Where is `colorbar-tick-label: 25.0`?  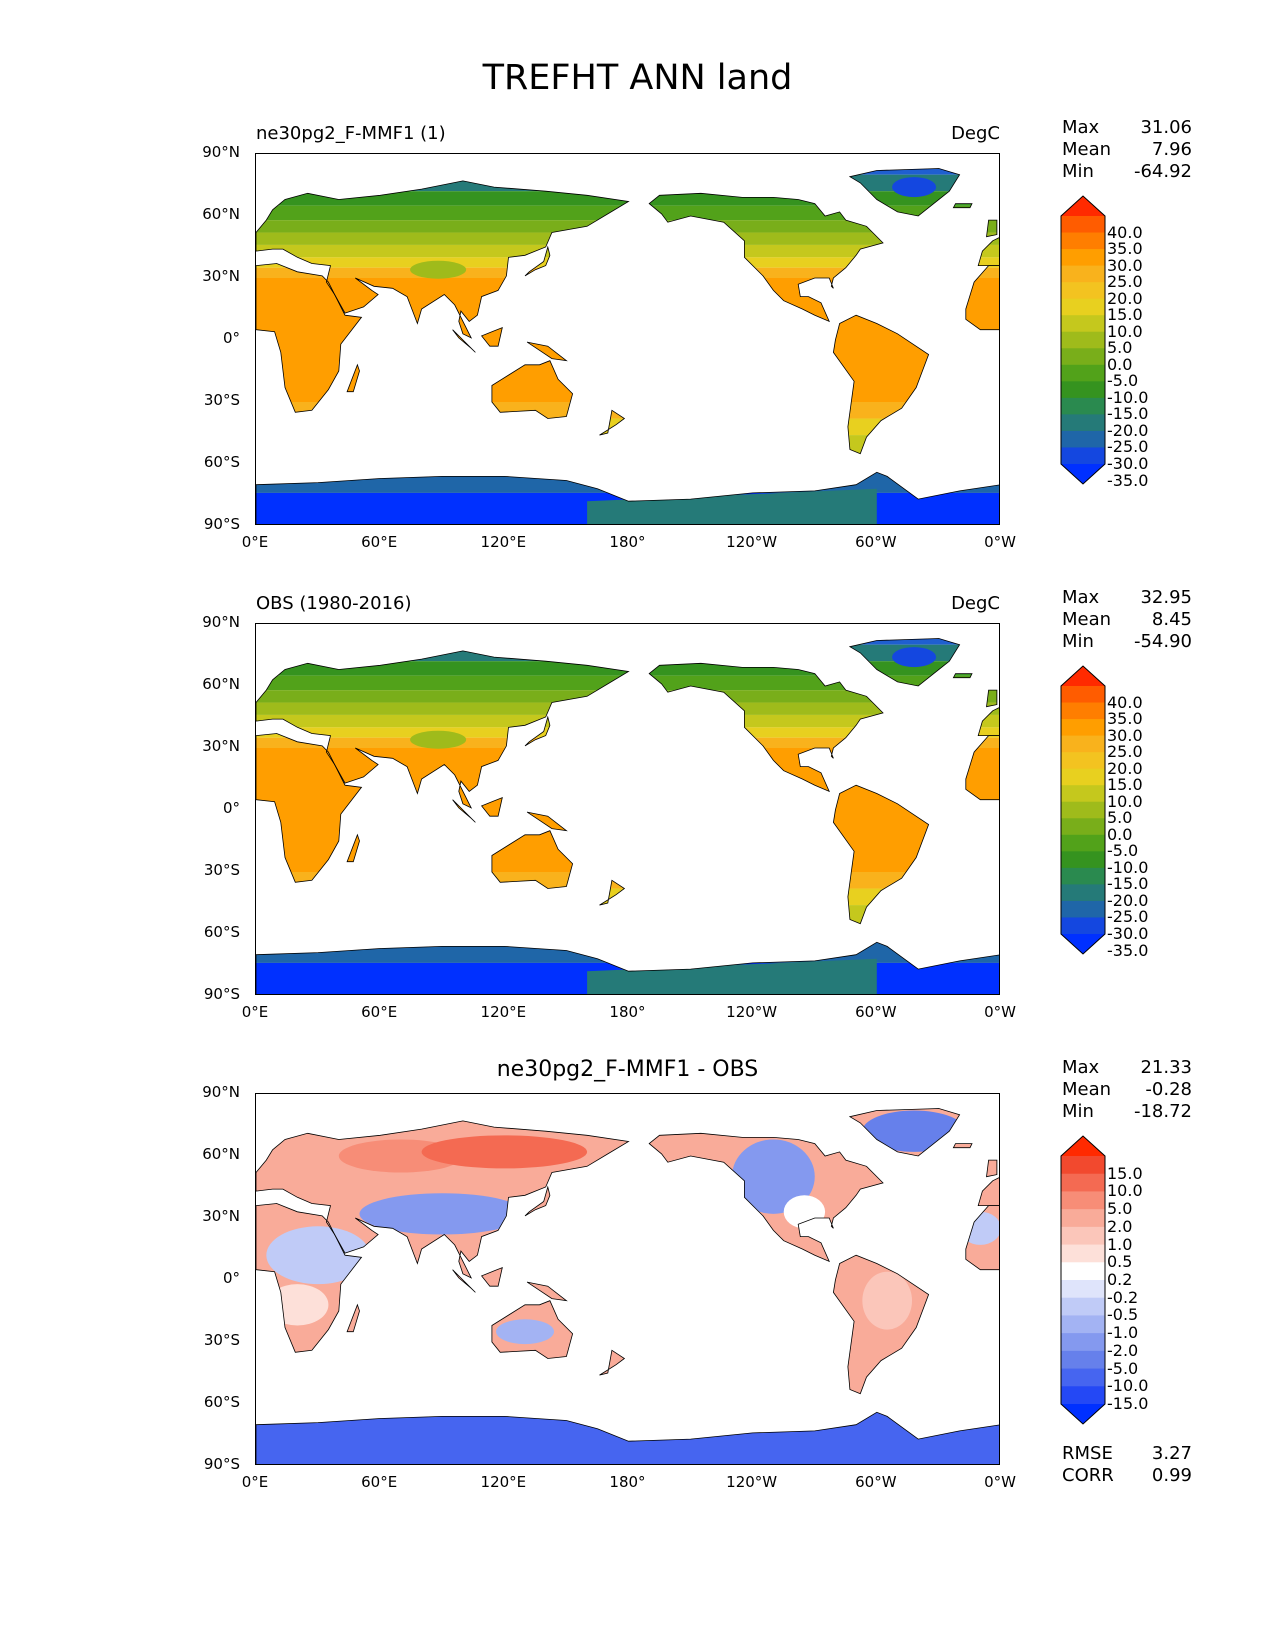
colorbar-tick-label: 25.0 is located at coordinates (1125, 752).